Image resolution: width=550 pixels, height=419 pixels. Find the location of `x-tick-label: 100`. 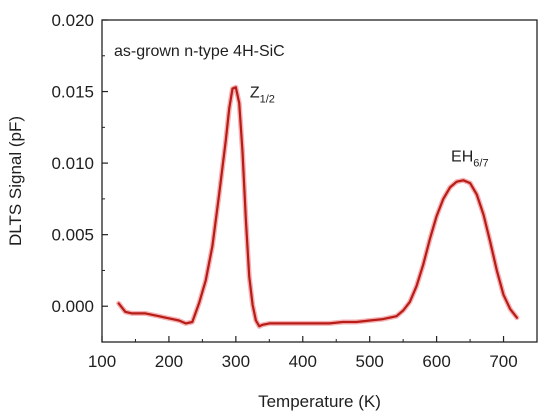

x-tick-label: 100 is located at coordinates (102, 361).